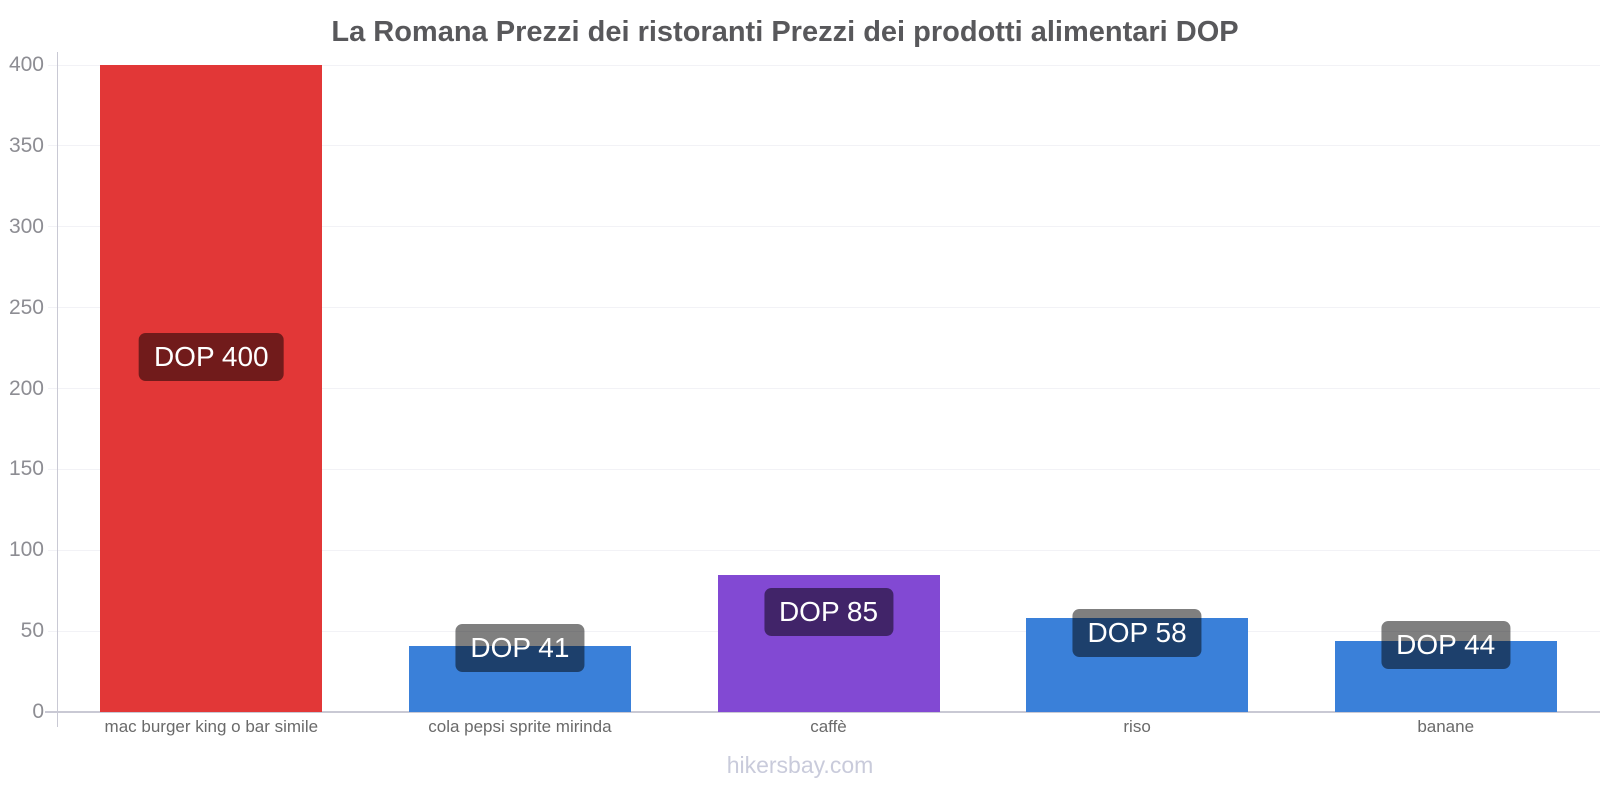 The image size is (1600, 800). I want to click on y-axis-tick-label: 400, so click(26, 64).